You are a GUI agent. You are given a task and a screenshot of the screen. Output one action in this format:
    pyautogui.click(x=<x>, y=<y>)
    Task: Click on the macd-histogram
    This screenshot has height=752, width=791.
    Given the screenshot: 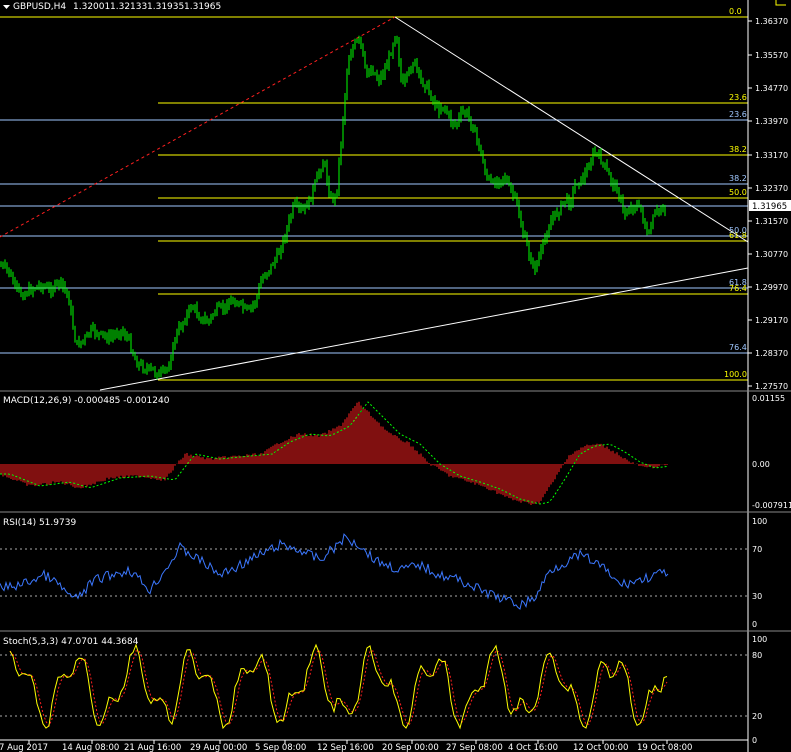 What is the action you would take?
    pyautogui.click(x=334, y=453)
    